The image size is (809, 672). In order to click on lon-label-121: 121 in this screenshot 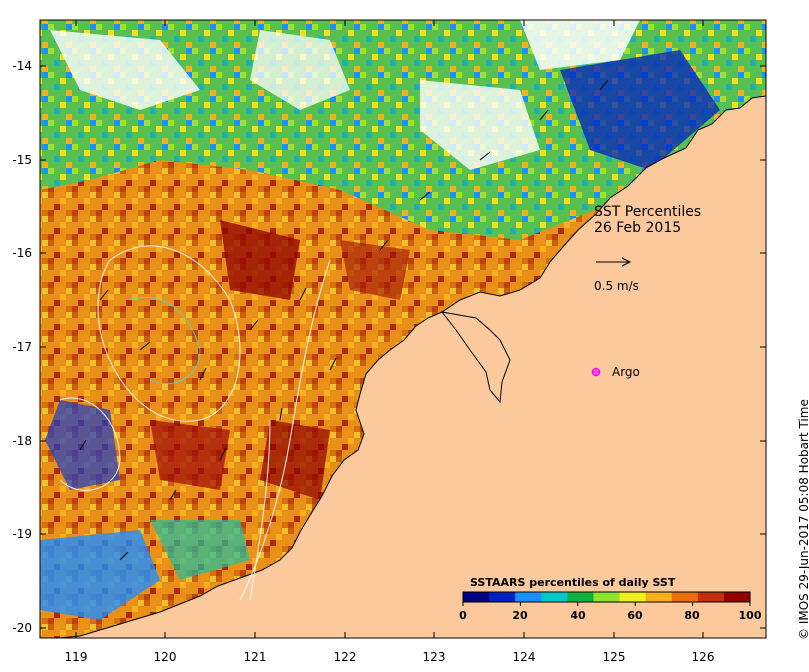, I will do `click(255, 657)`.